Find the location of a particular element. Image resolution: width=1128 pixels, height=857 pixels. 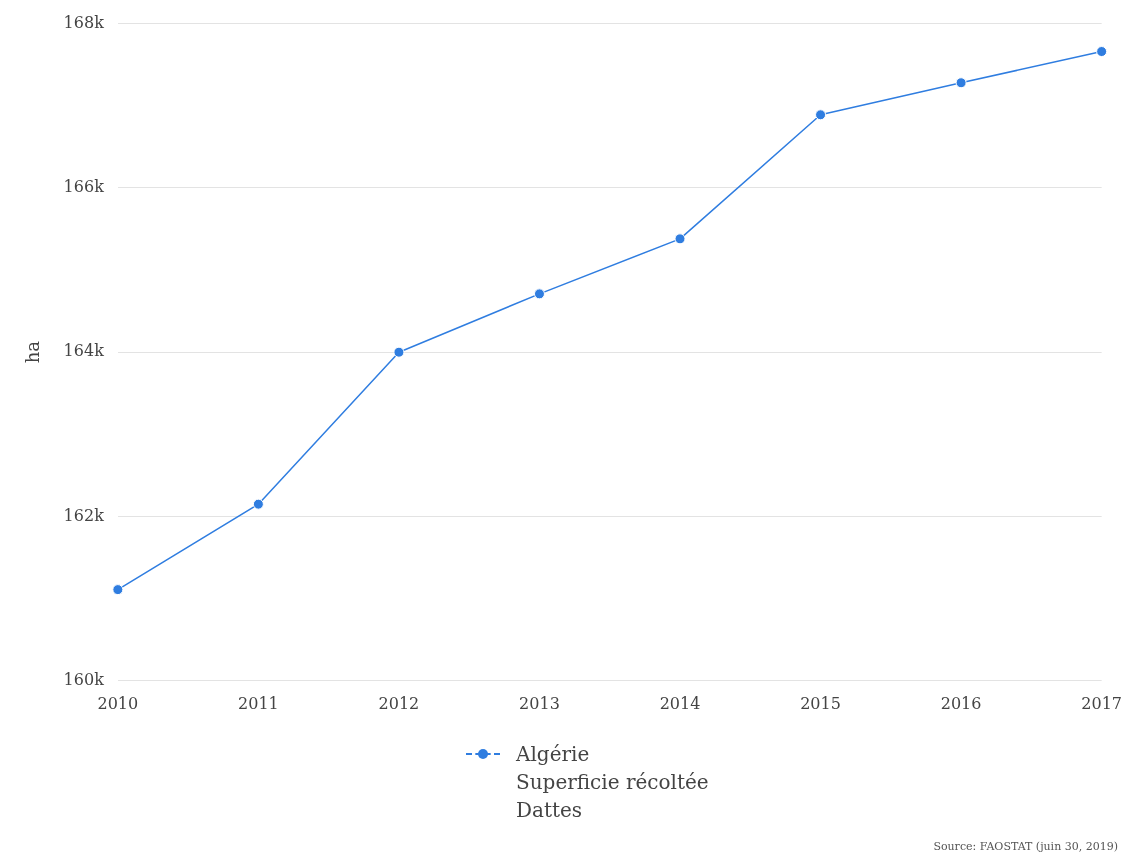

x-tick-label: 2011 is located at coordinates (258, 703).